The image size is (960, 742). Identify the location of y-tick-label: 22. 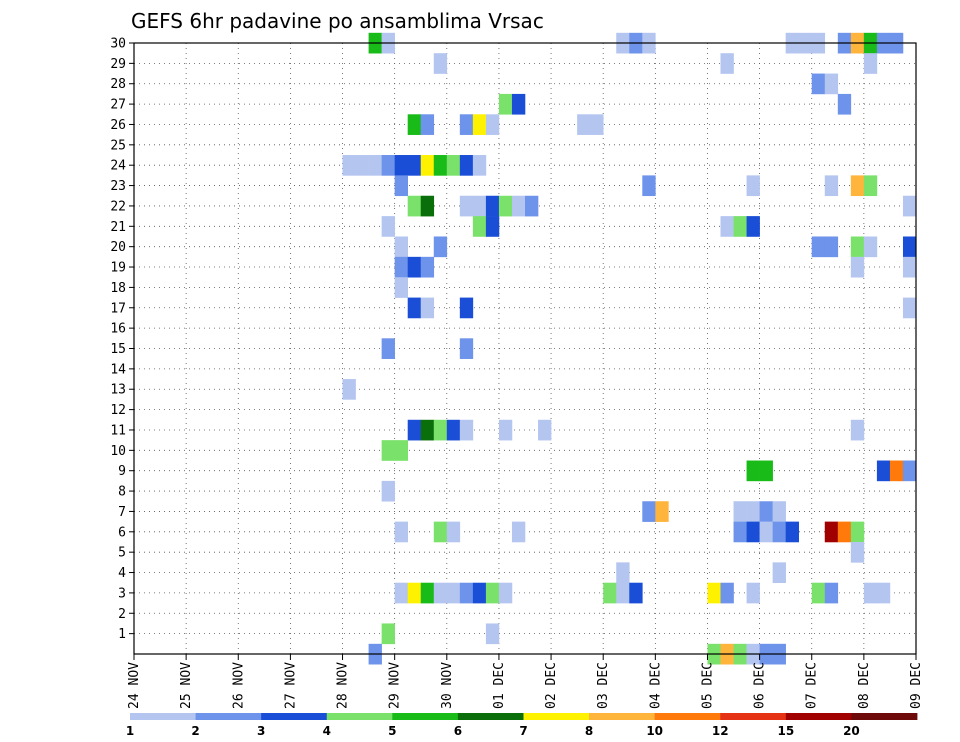
(118, 206).